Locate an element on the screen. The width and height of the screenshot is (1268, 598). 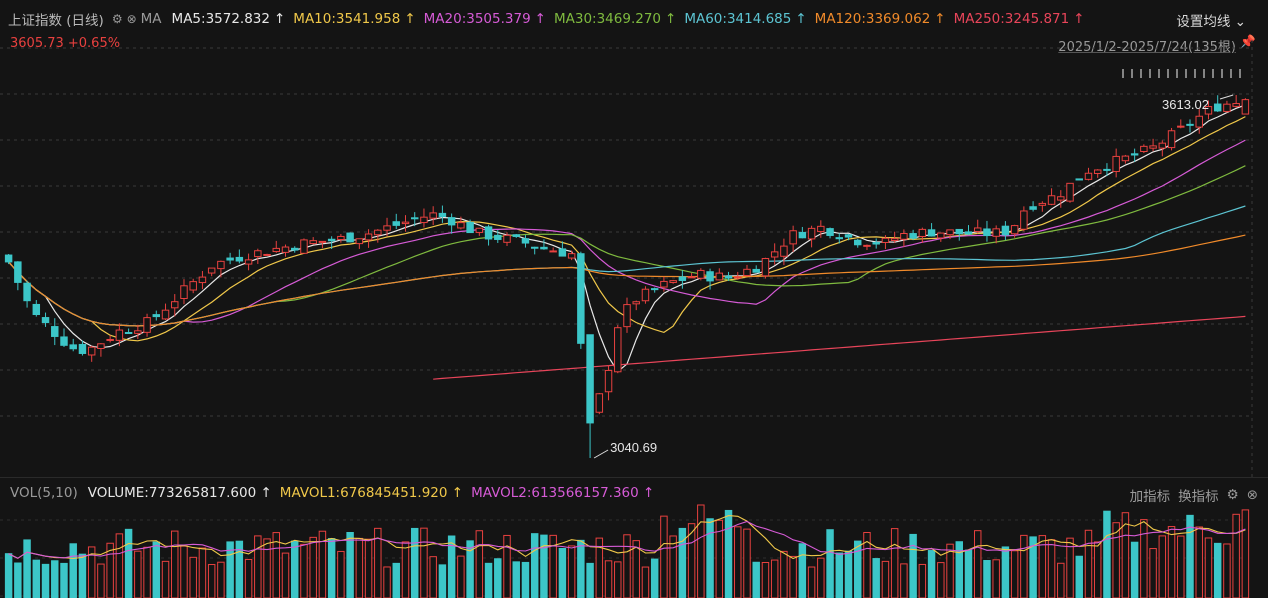
current-price: 3605.73 +0.65% is located at coordinates (65, 43).